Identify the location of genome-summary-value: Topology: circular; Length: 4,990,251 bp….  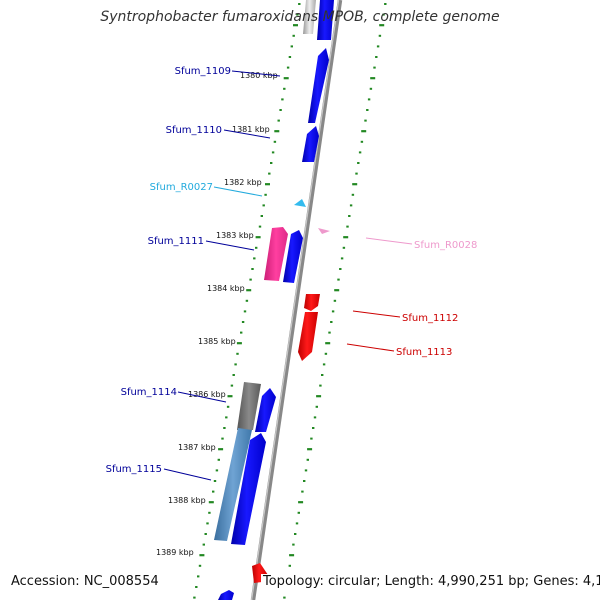
(430, 581).